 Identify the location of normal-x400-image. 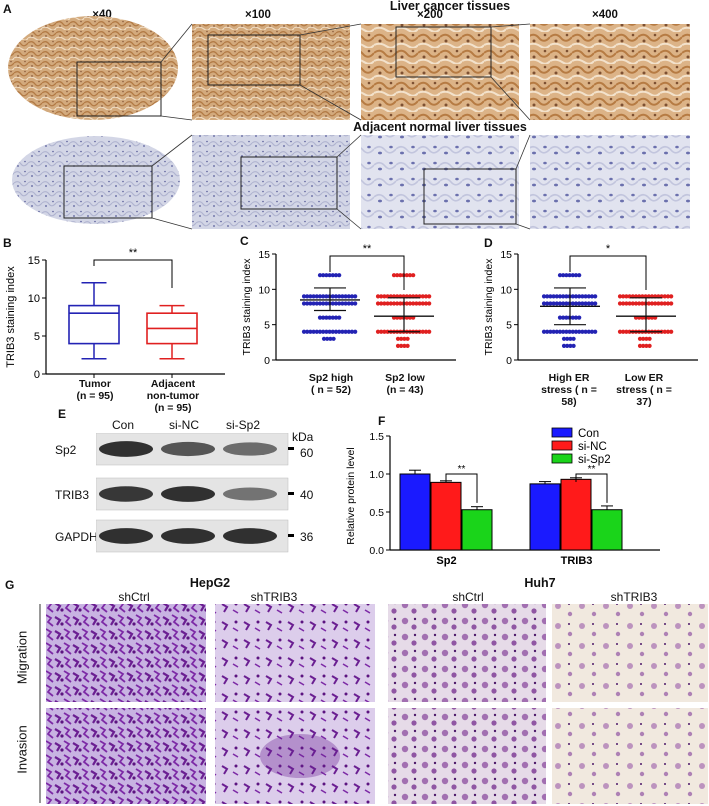
(610, 182).